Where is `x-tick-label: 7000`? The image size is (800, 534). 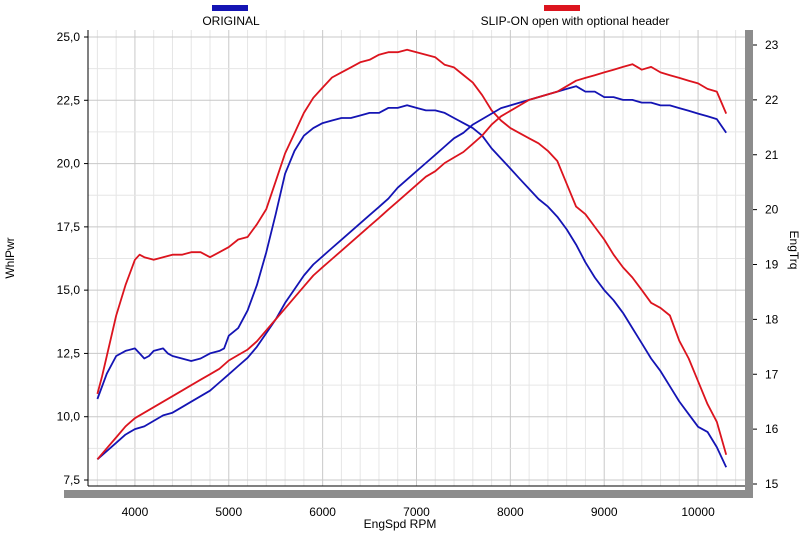
x-tick-label: 7000 is located at coordinates (416, 512).